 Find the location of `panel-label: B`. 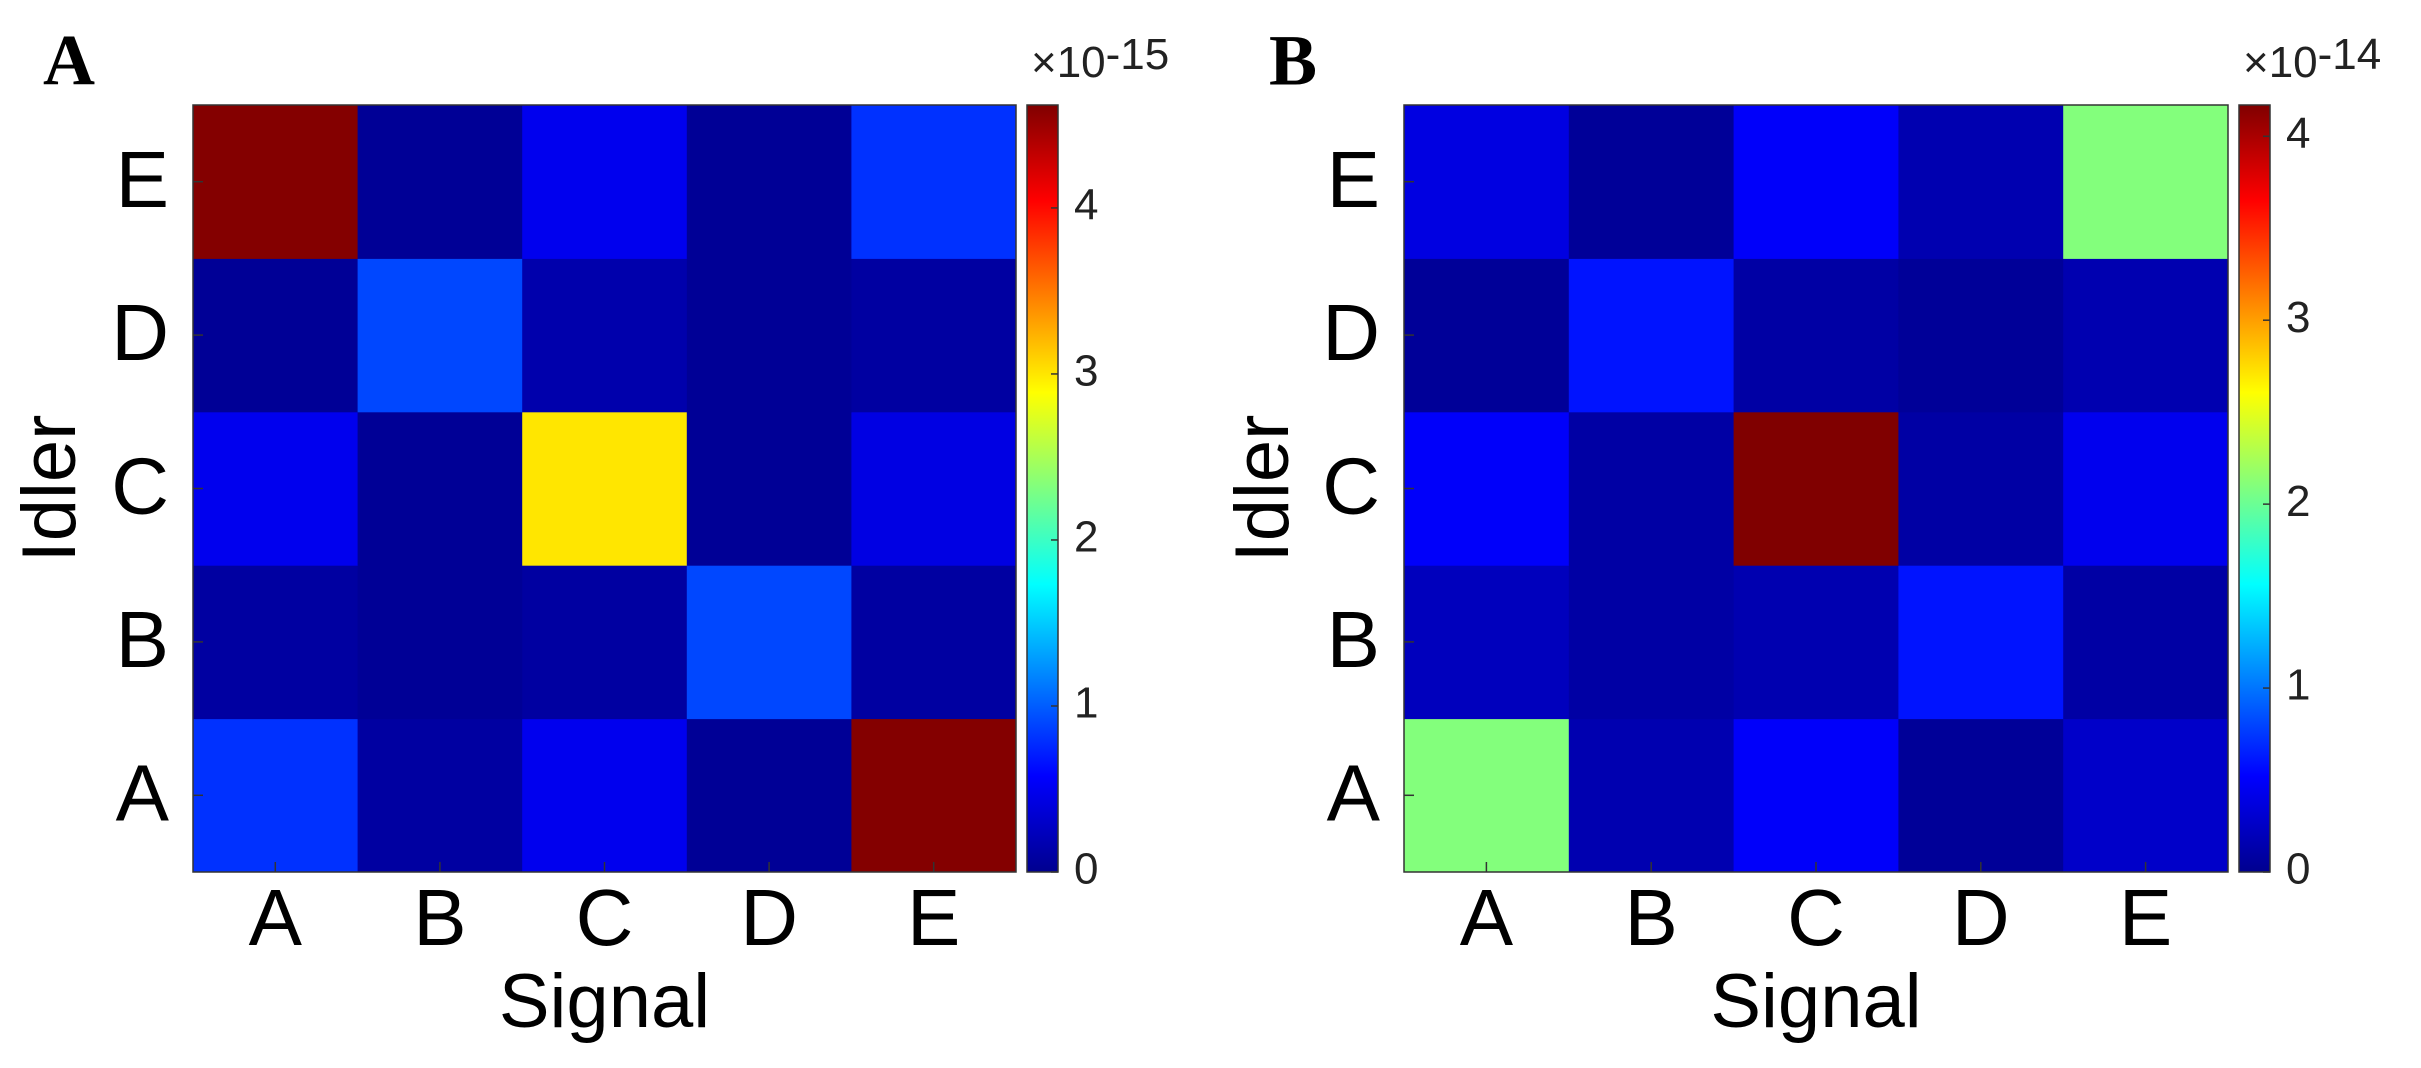

panel-label: B is located at coordinates (1293, 61).